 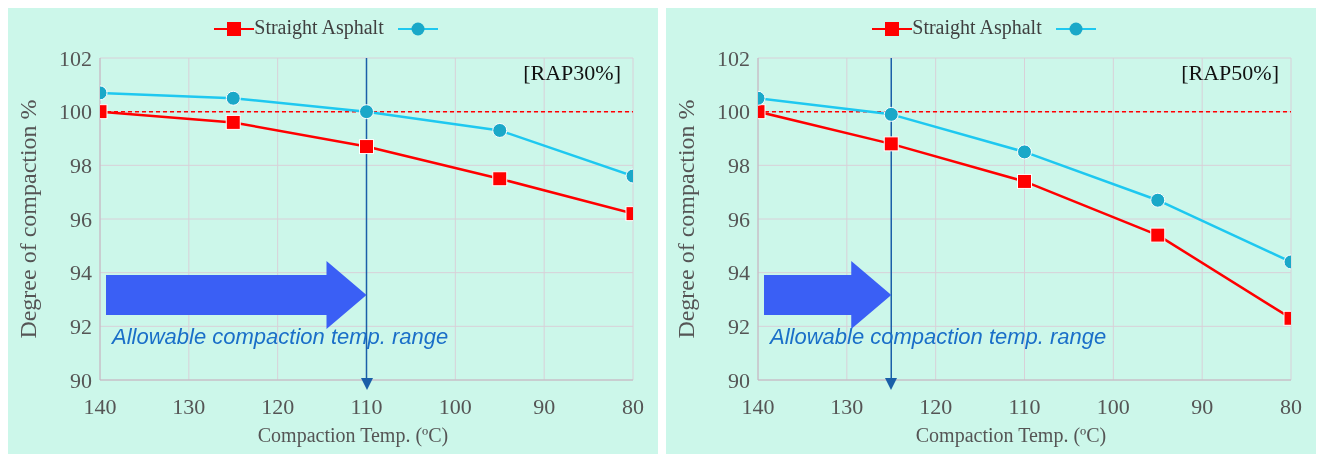 I want to click on annotation: [RAP50%], so click(x=1230, y=73).